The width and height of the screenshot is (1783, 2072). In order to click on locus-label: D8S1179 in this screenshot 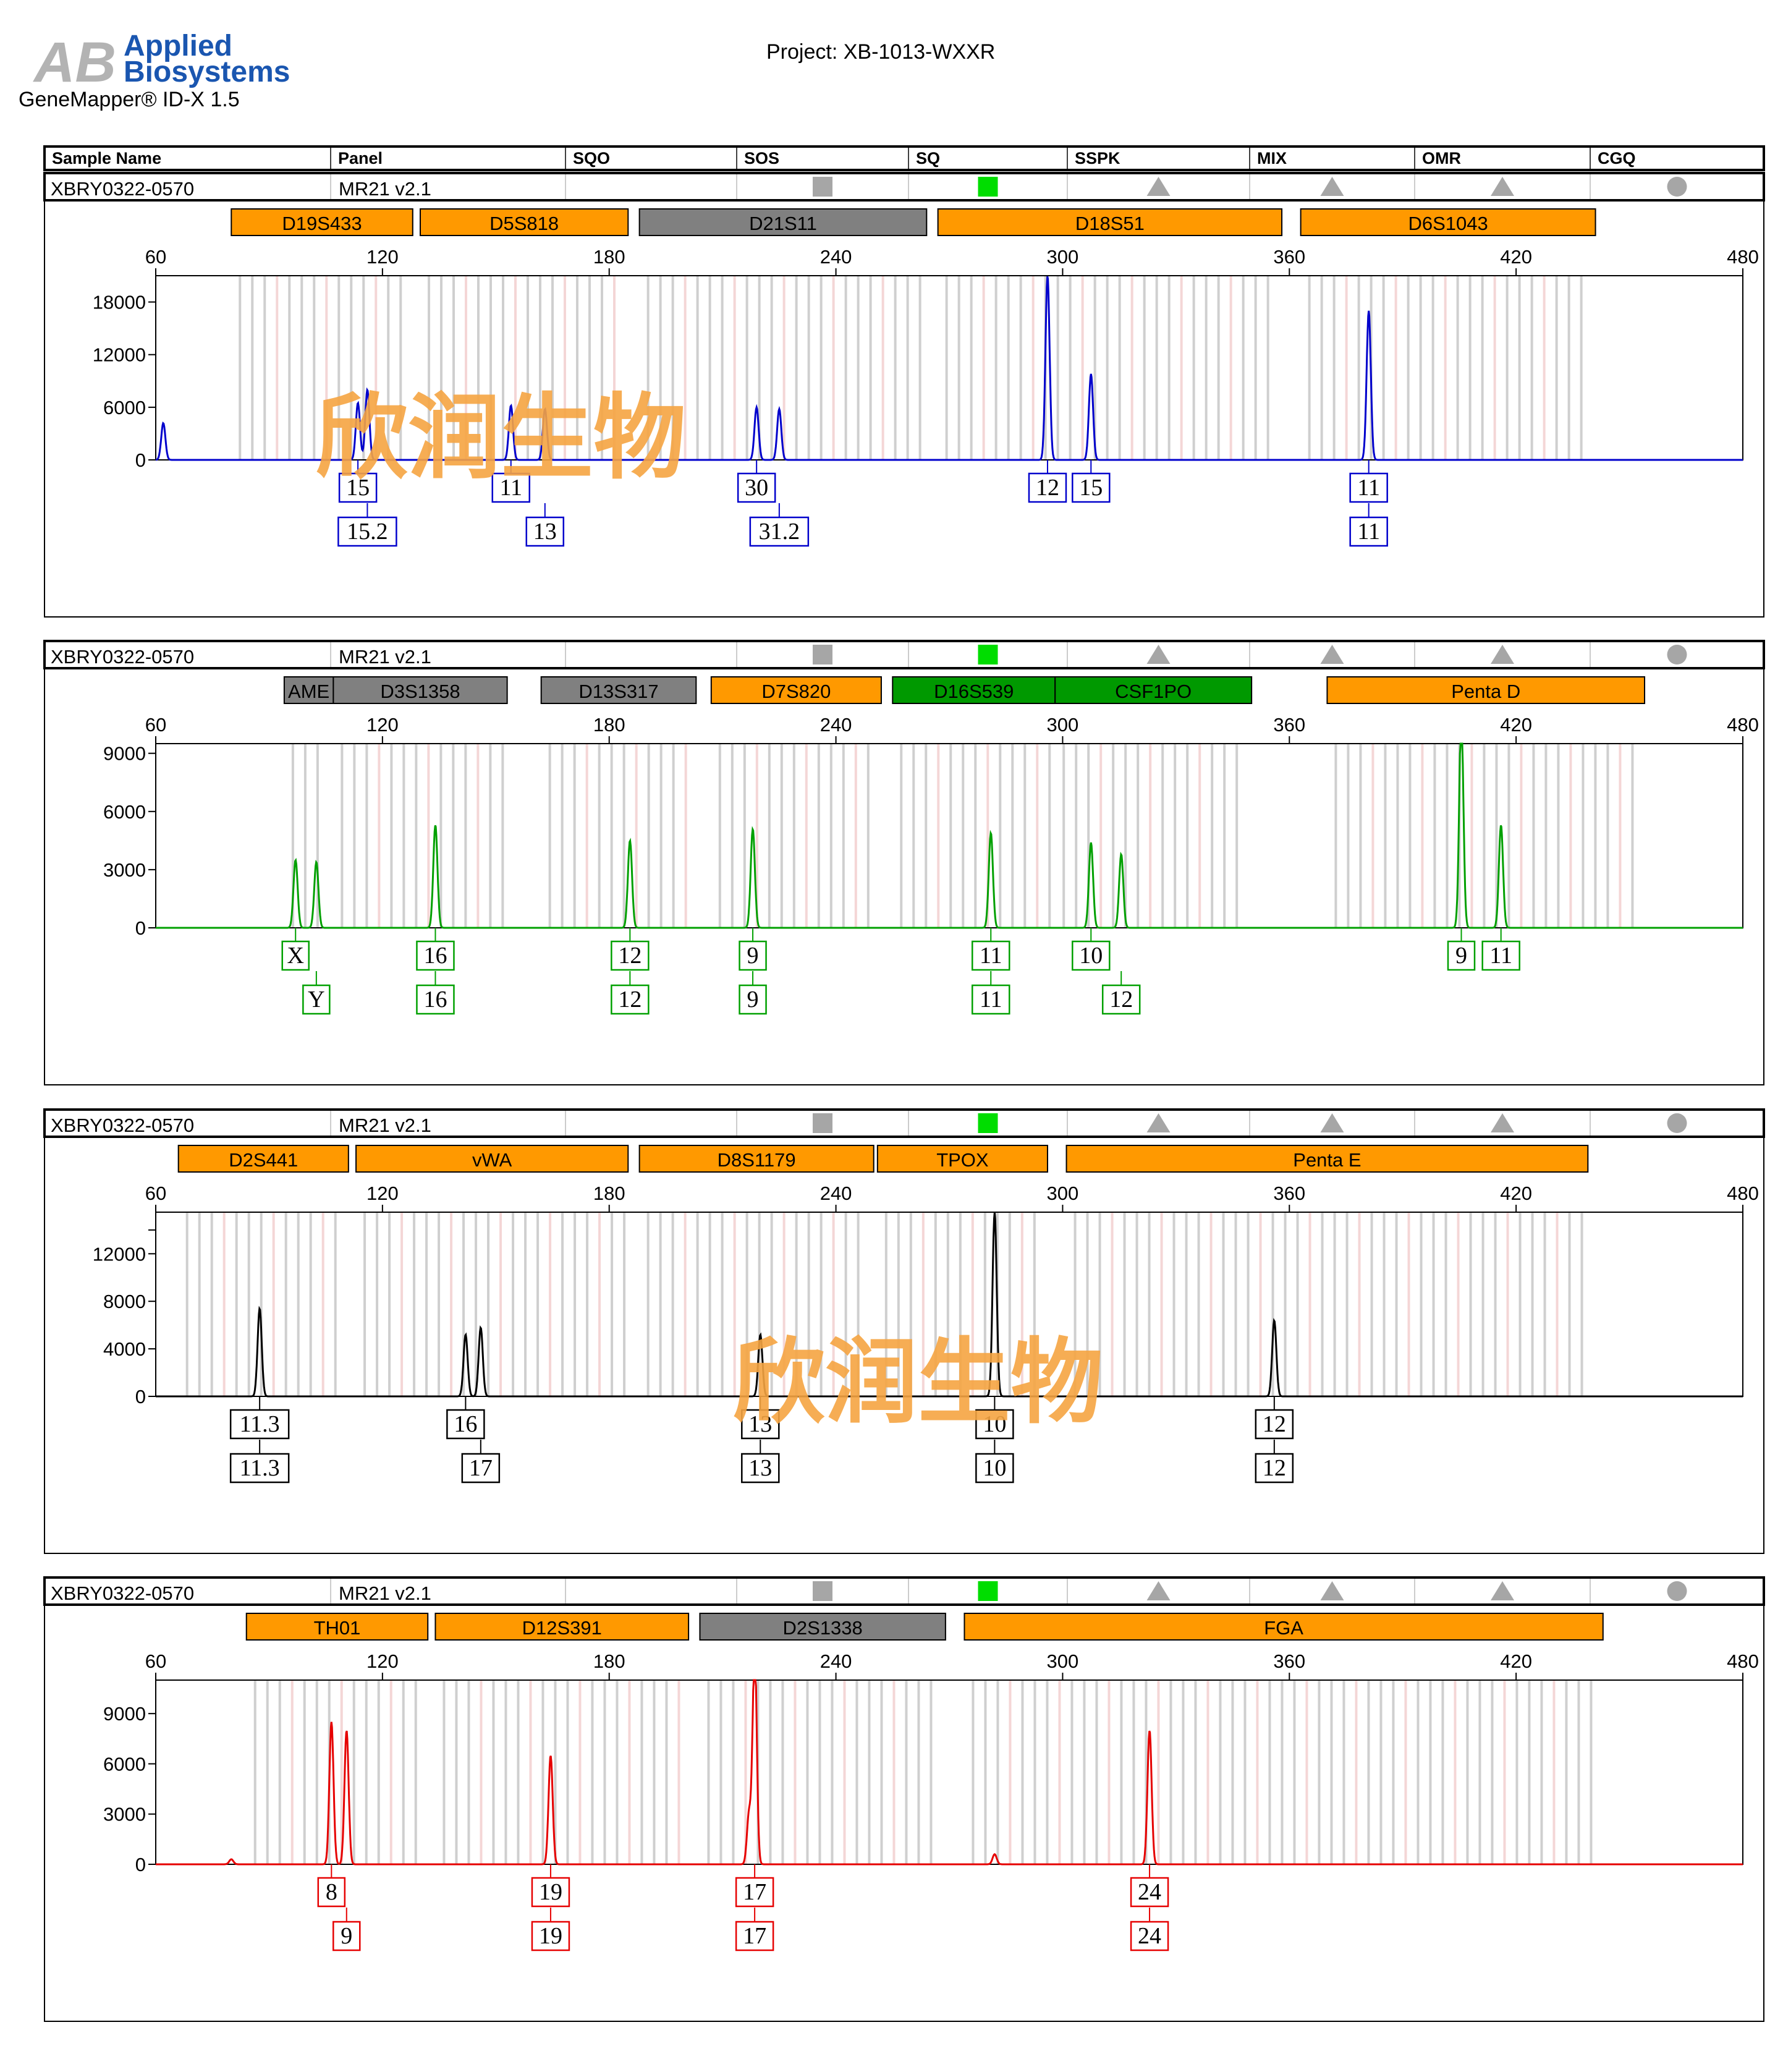, I will do `click(757, 1160)`.